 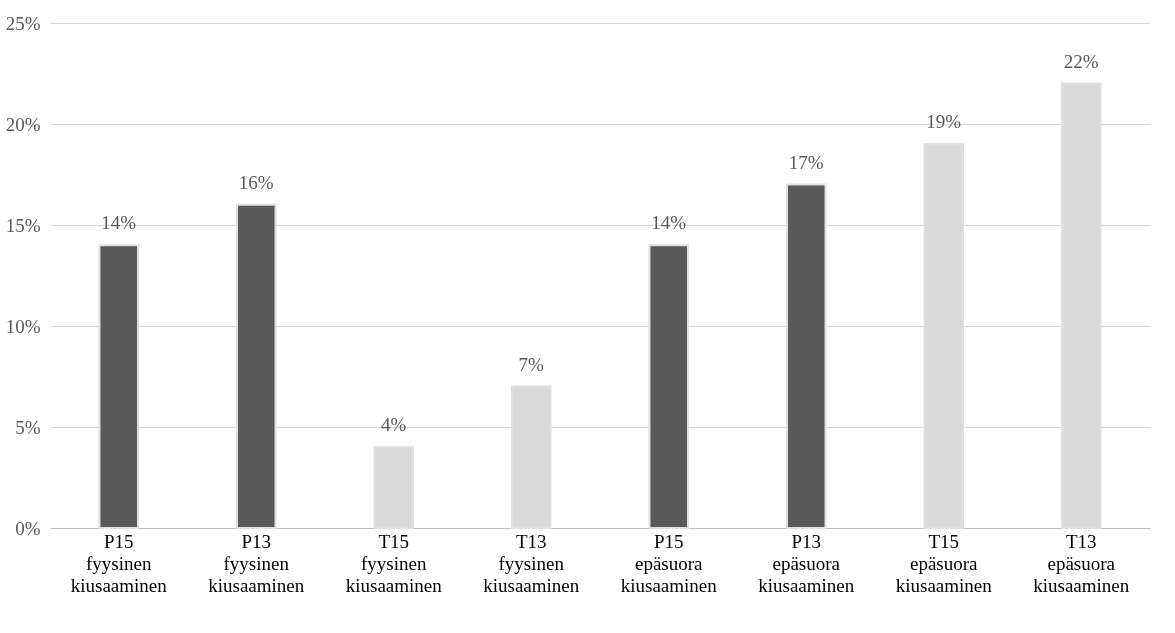 I want to click on y-tick-label: 15%, so click(x=23, y=225).